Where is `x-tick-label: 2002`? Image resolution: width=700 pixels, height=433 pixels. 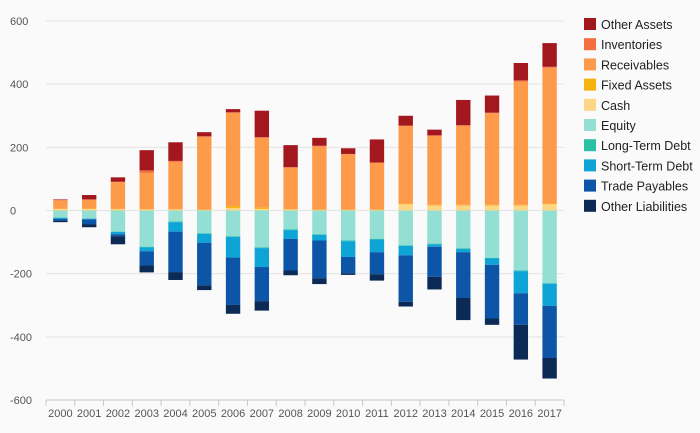 x-tick-label: 2002 is located at coordinates (118, 414).